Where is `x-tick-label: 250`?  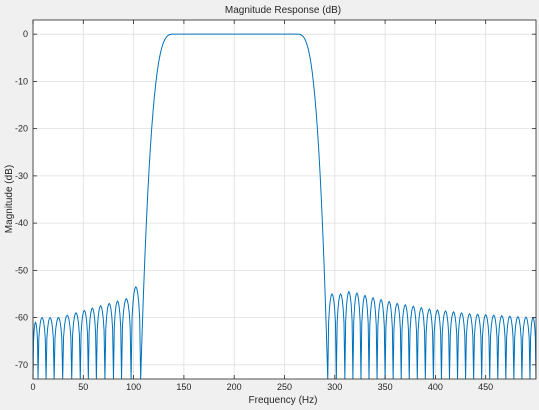 x-tick-label: 250 is located at coordinates (284, 387).